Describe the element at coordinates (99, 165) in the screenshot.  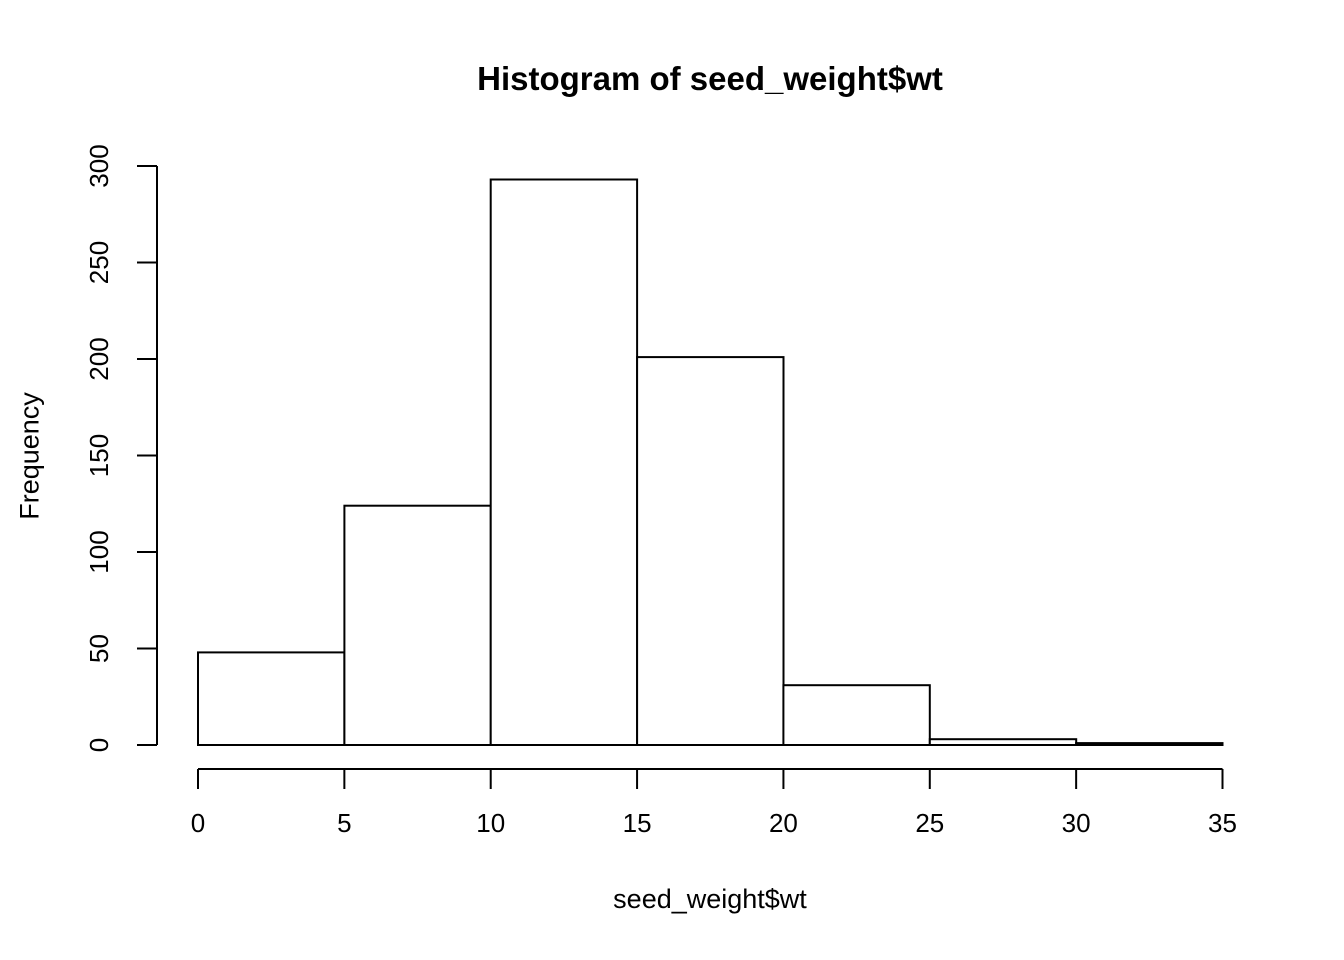
I see `y-tick-label: 300` at that location.